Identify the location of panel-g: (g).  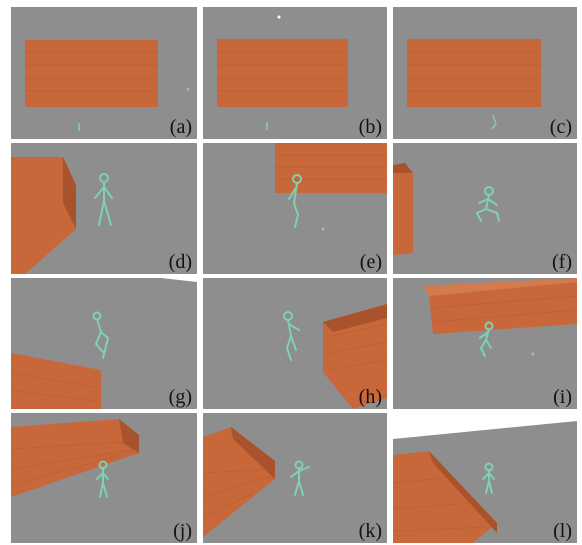
(104, 343).